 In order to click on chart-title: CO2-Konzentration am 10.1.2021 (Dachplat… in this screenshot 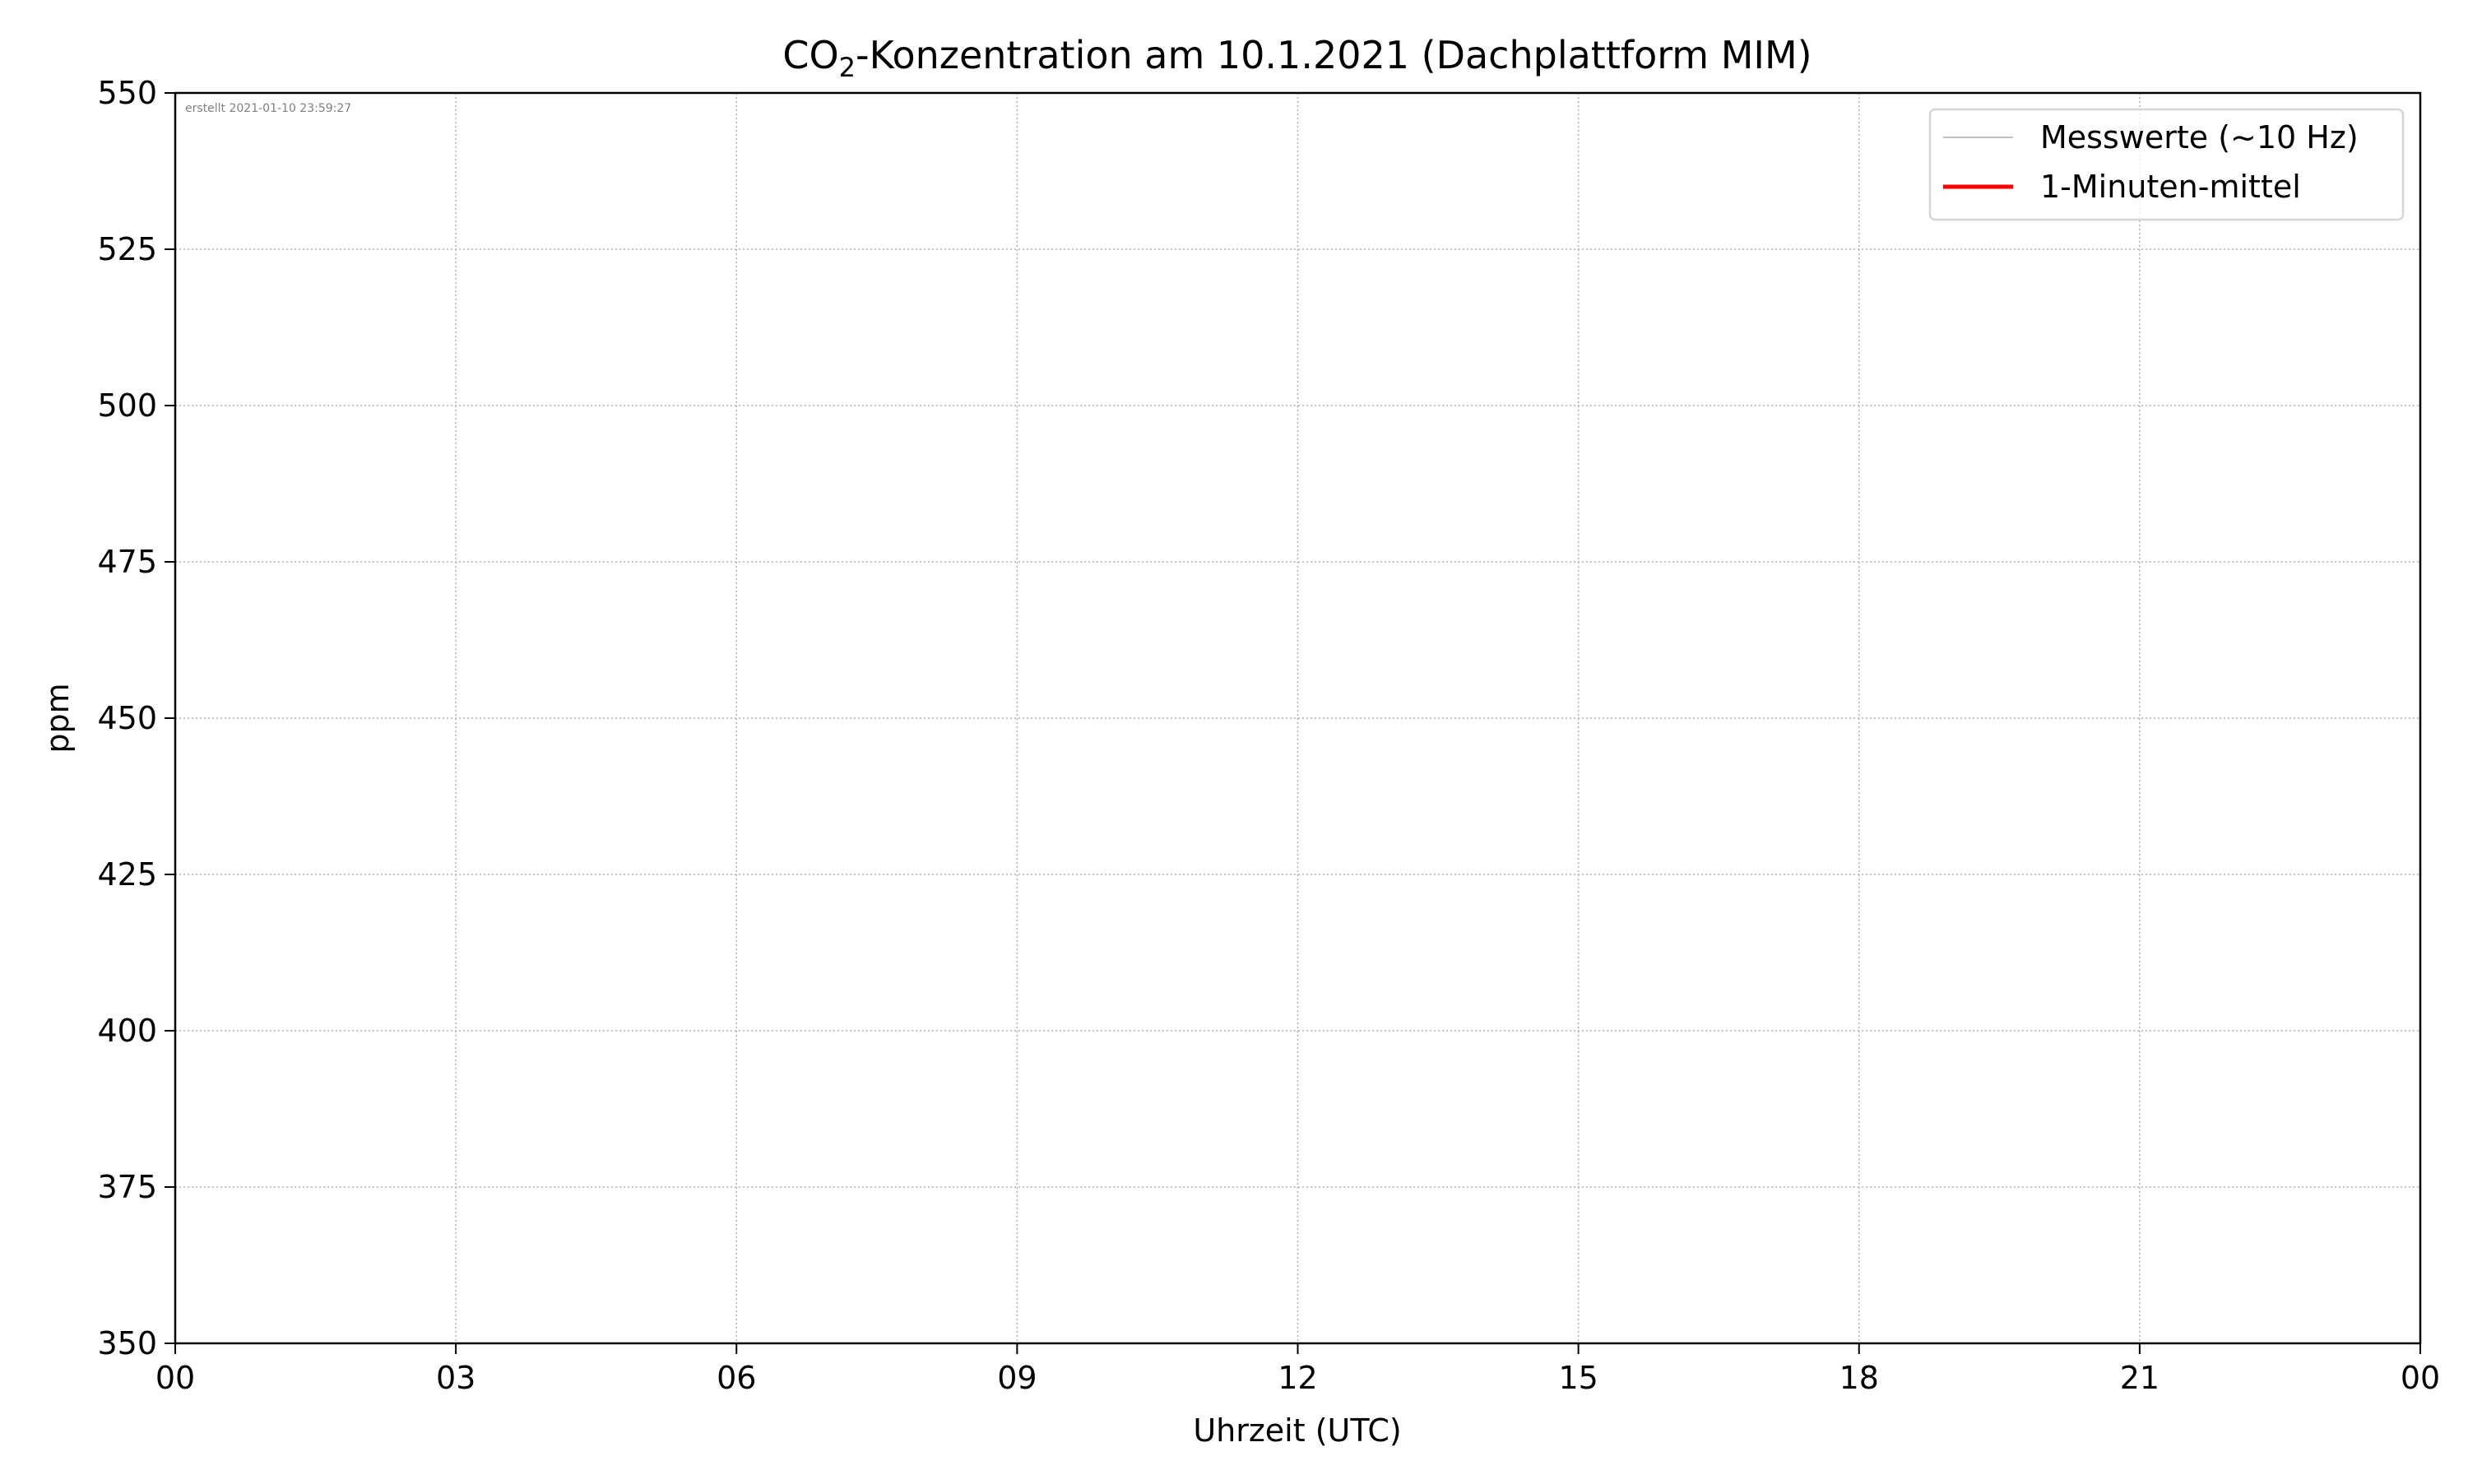, I will do `click(1297, 58)`.